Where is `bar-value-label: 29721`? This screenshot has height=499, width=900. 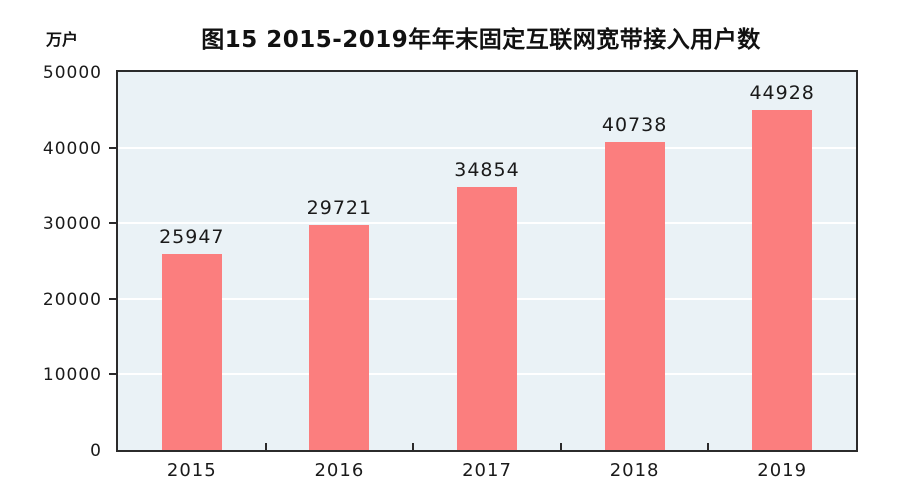 bar-value-label: 29721 is located at coordinates (339, 208).